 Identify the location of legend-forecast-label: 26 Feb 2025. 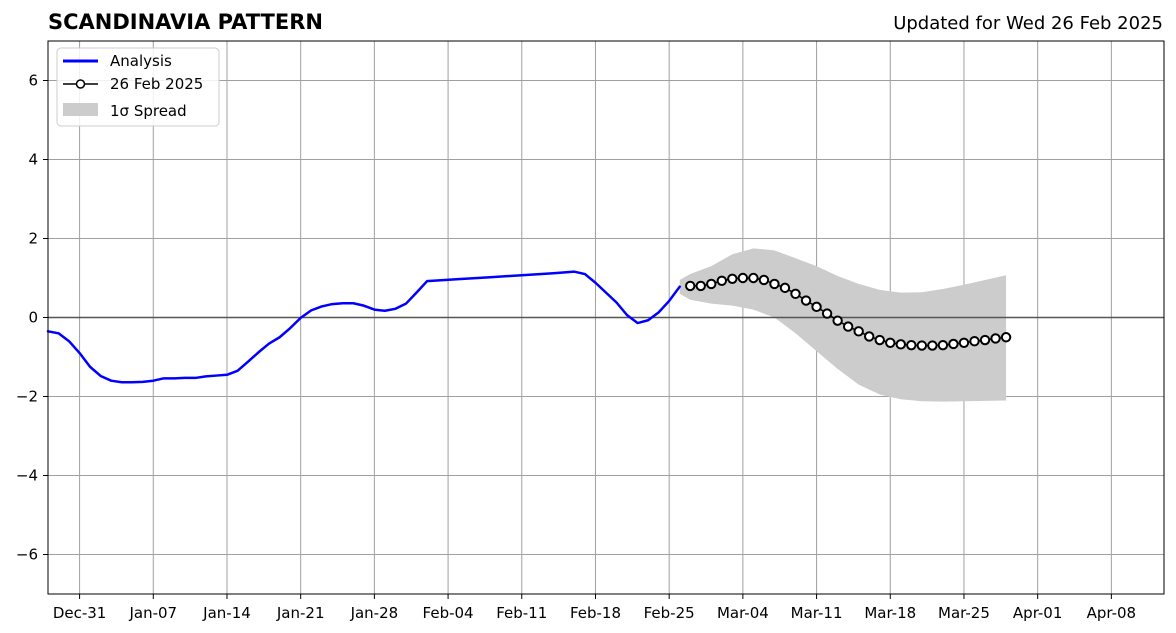
(156, 84).